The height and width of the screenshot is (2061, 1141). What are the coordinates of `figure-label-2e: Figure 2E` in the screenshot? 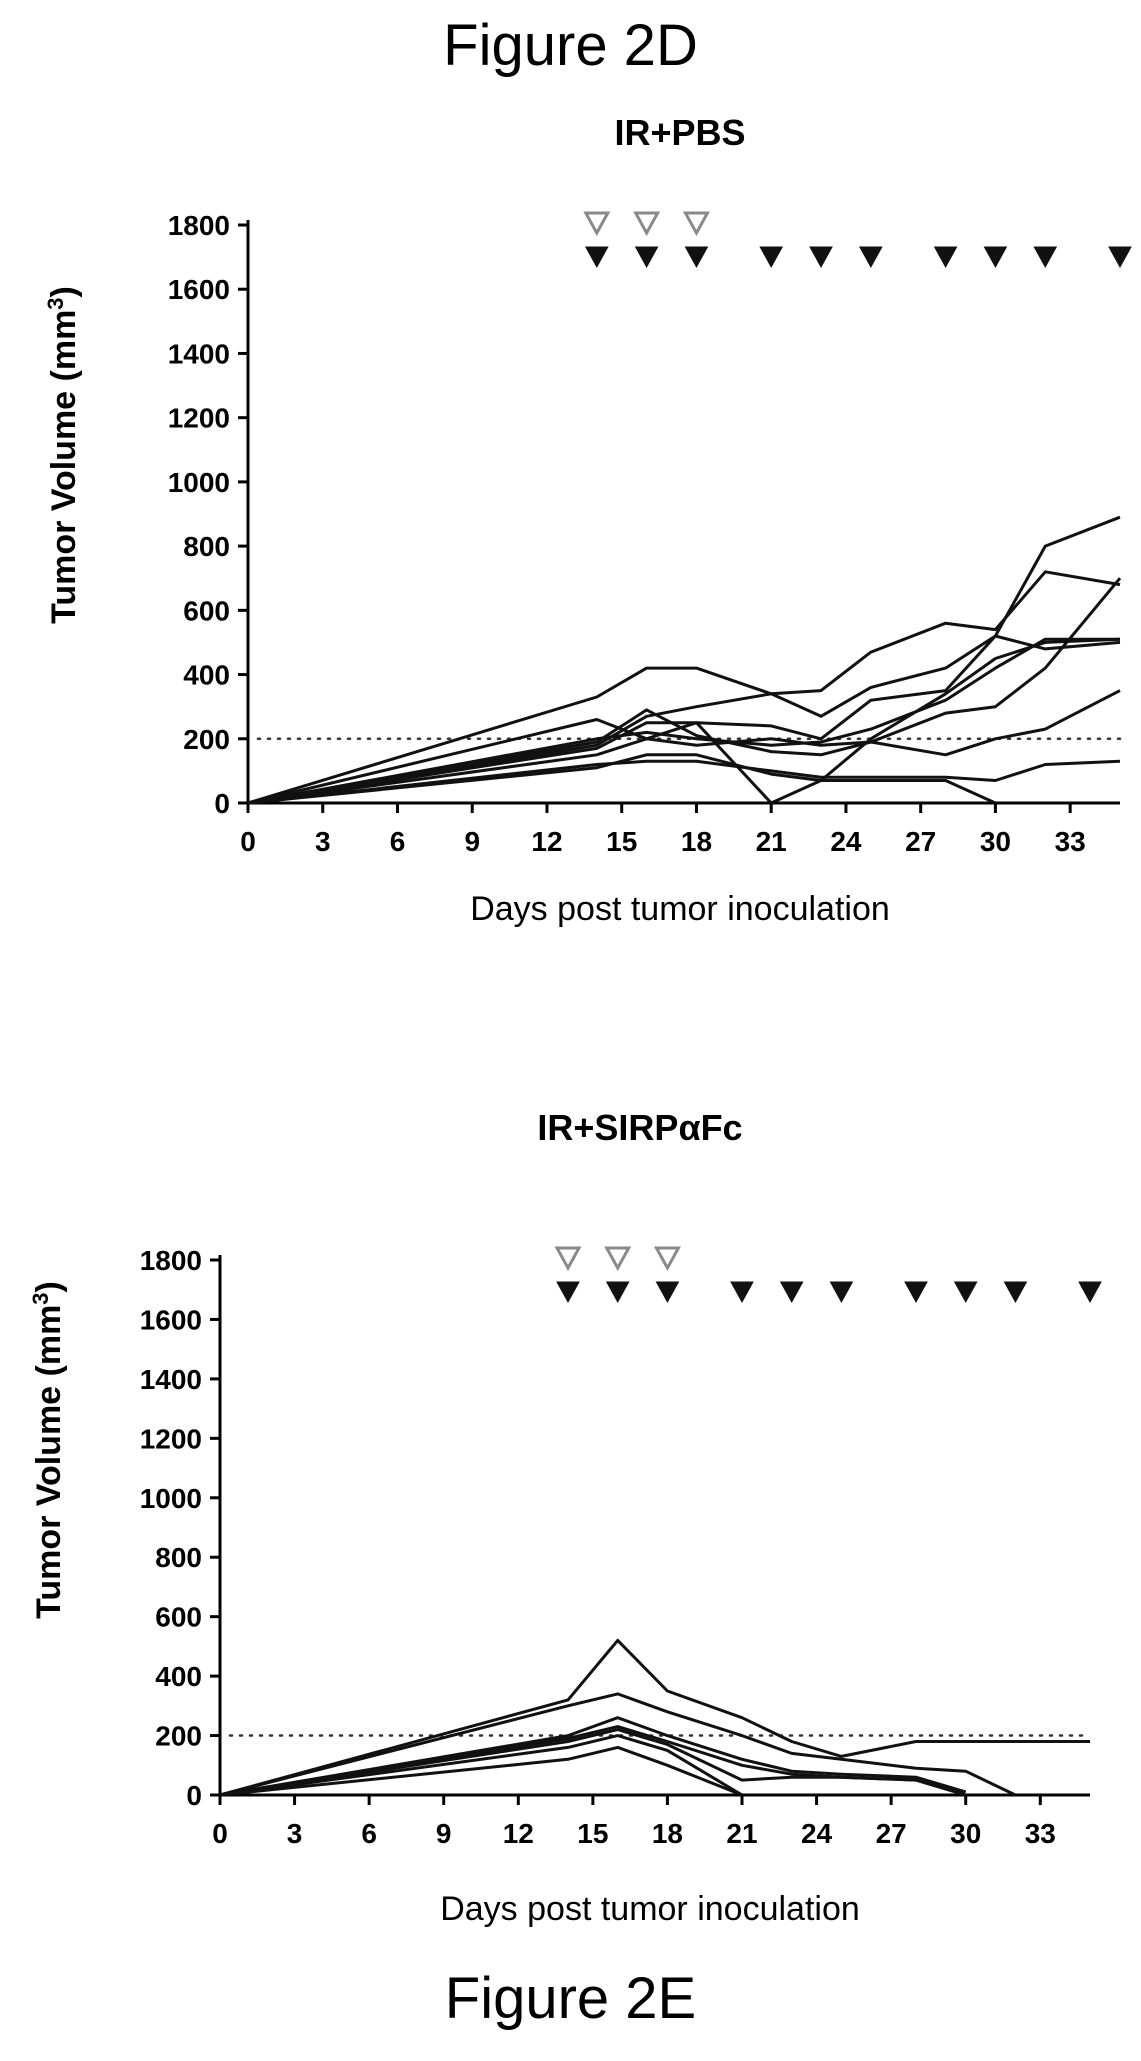 It's located at (570, 1998).